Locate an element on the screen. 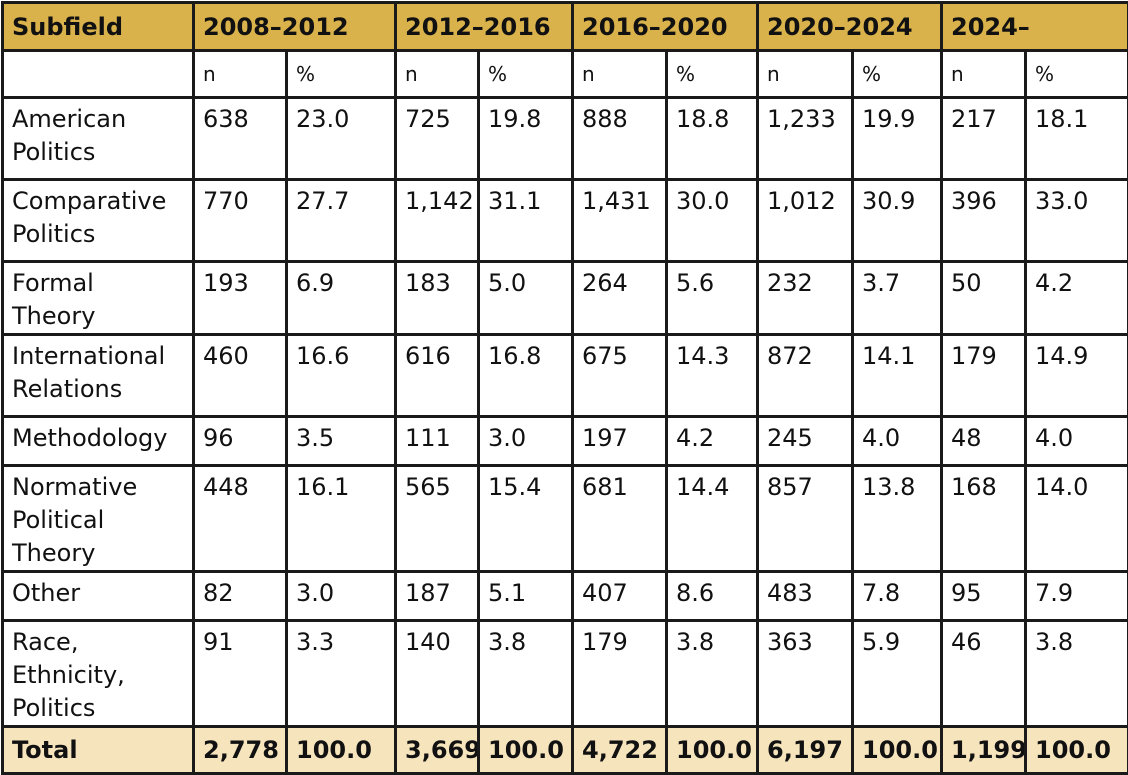  cell: 460 is located at coordinates (240, 376).